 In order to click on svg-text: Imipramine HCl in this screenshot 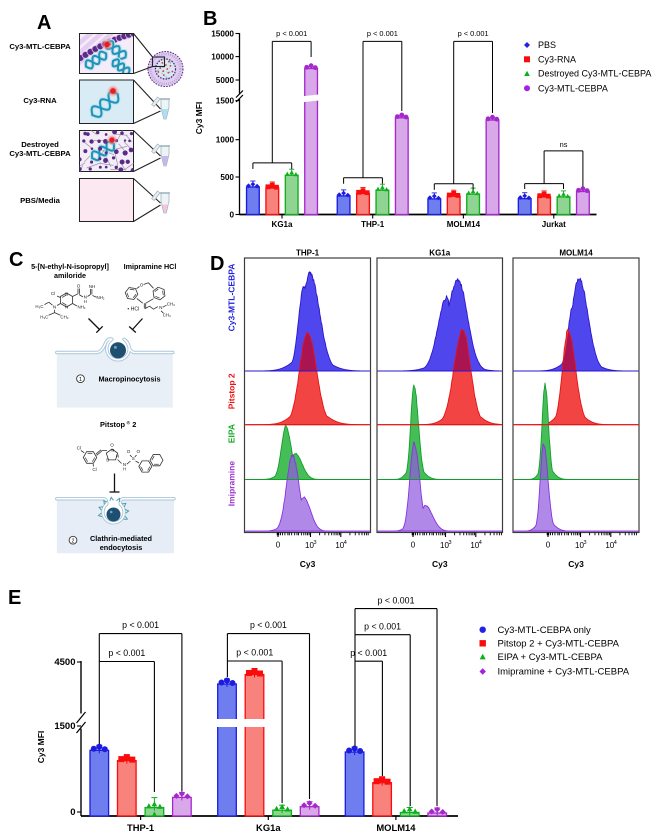, I will do `click(150, 266)`.